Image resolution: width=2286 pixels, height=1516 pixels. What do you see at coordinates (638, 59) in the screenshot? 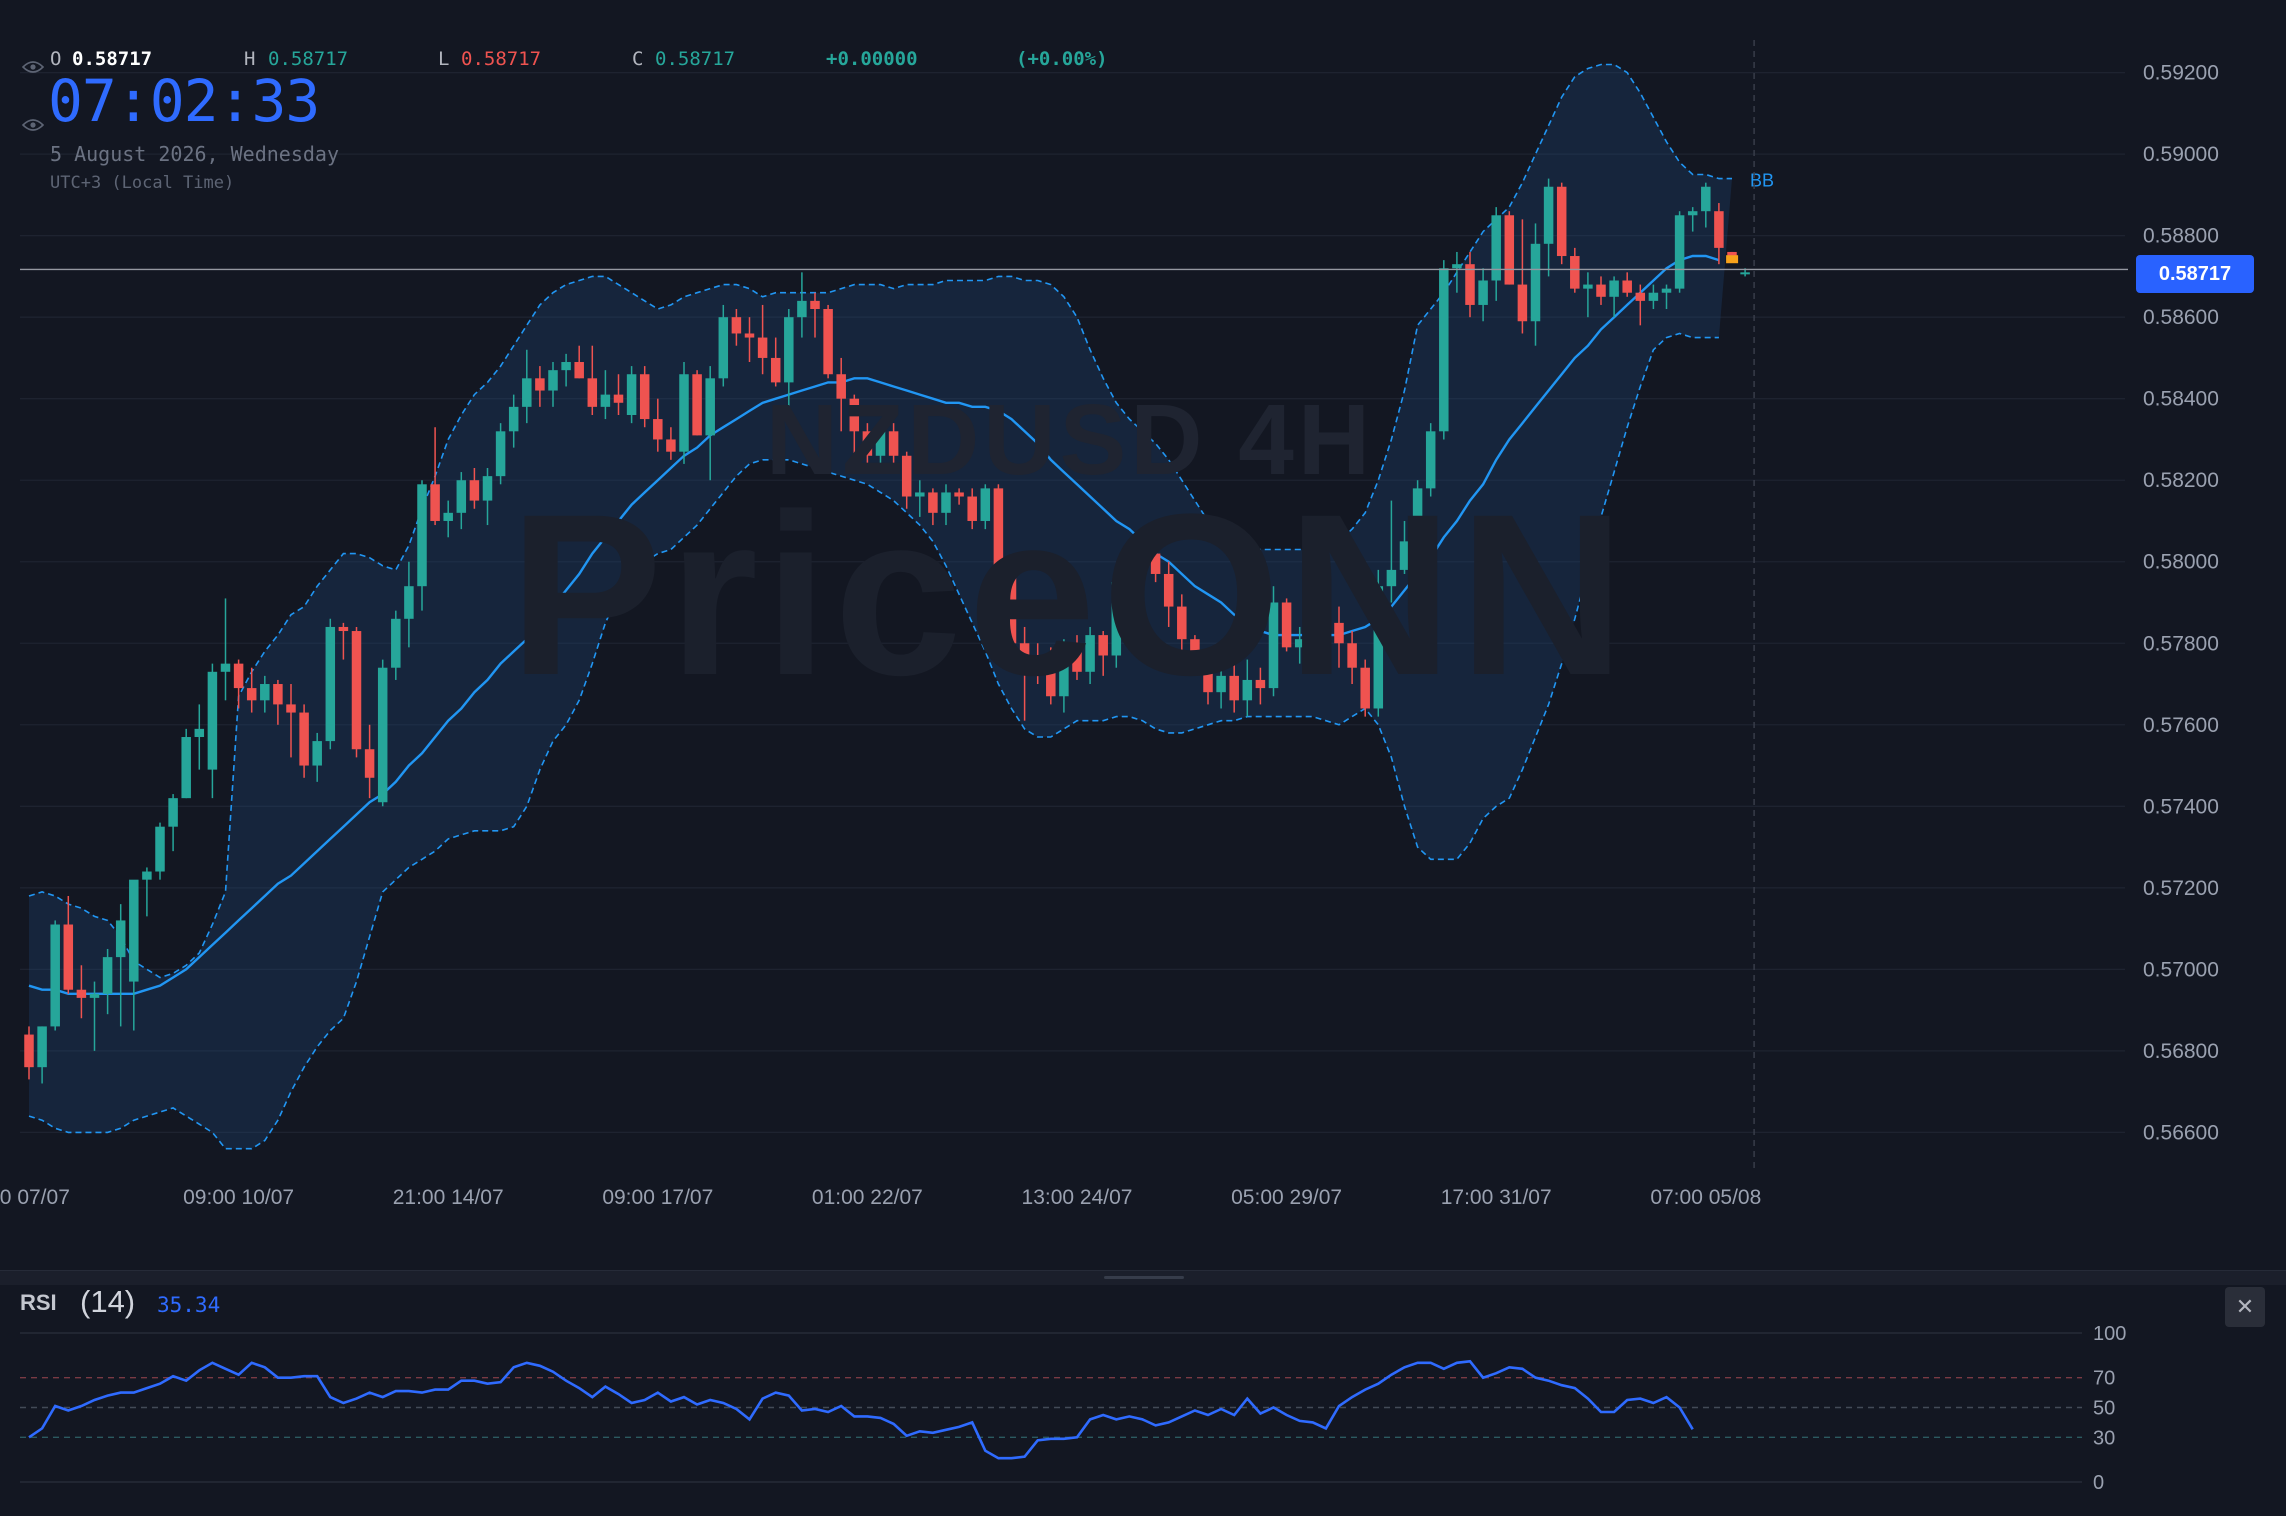
I see `close-label: C` at bounding box center [638, 59].